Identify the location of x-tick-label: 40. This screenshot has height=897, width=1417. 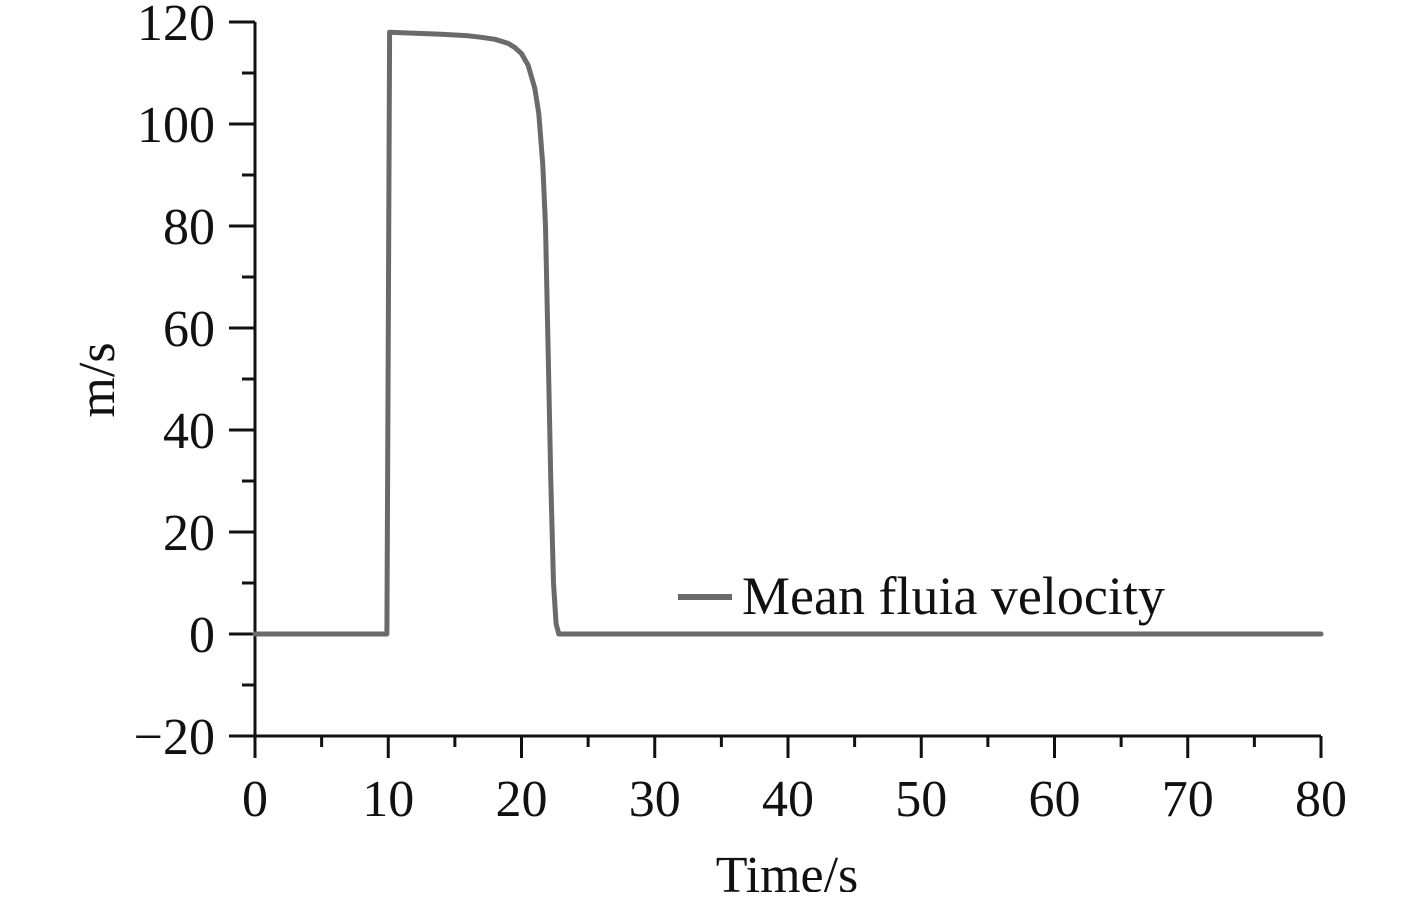
(788, 799).